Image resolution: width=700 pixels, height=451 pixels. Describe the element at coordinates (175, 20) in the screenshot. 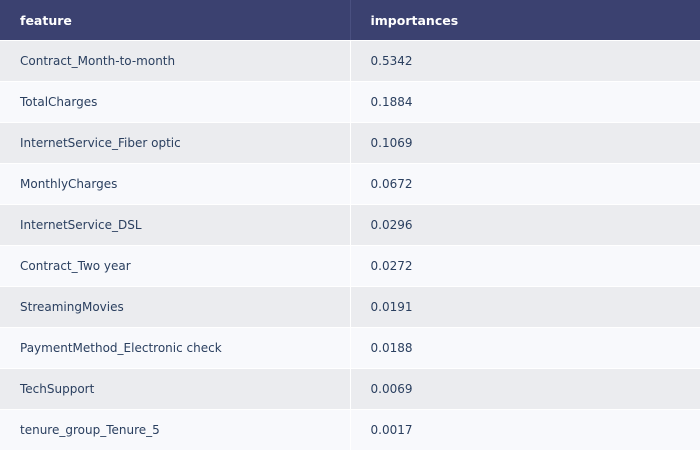

I see `header-feature: feature` at that location.